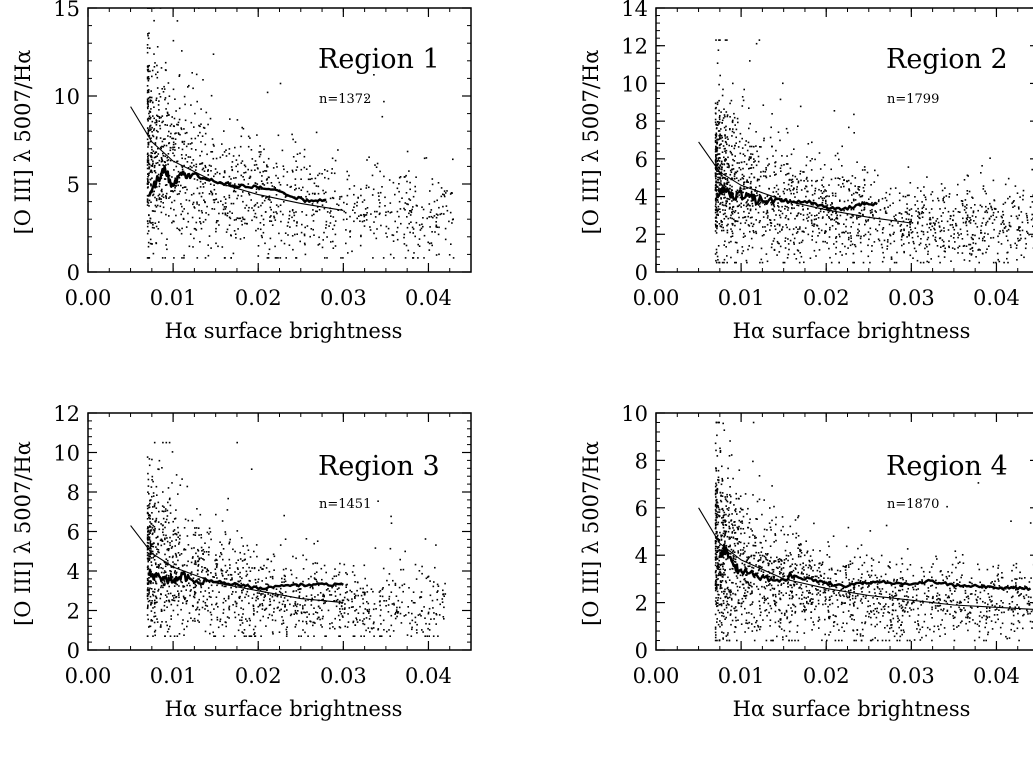 Image resolution: width=1033 pixels, height=757 pixels. I want to click on x-tick-label: 0.03, so click(911, 298).